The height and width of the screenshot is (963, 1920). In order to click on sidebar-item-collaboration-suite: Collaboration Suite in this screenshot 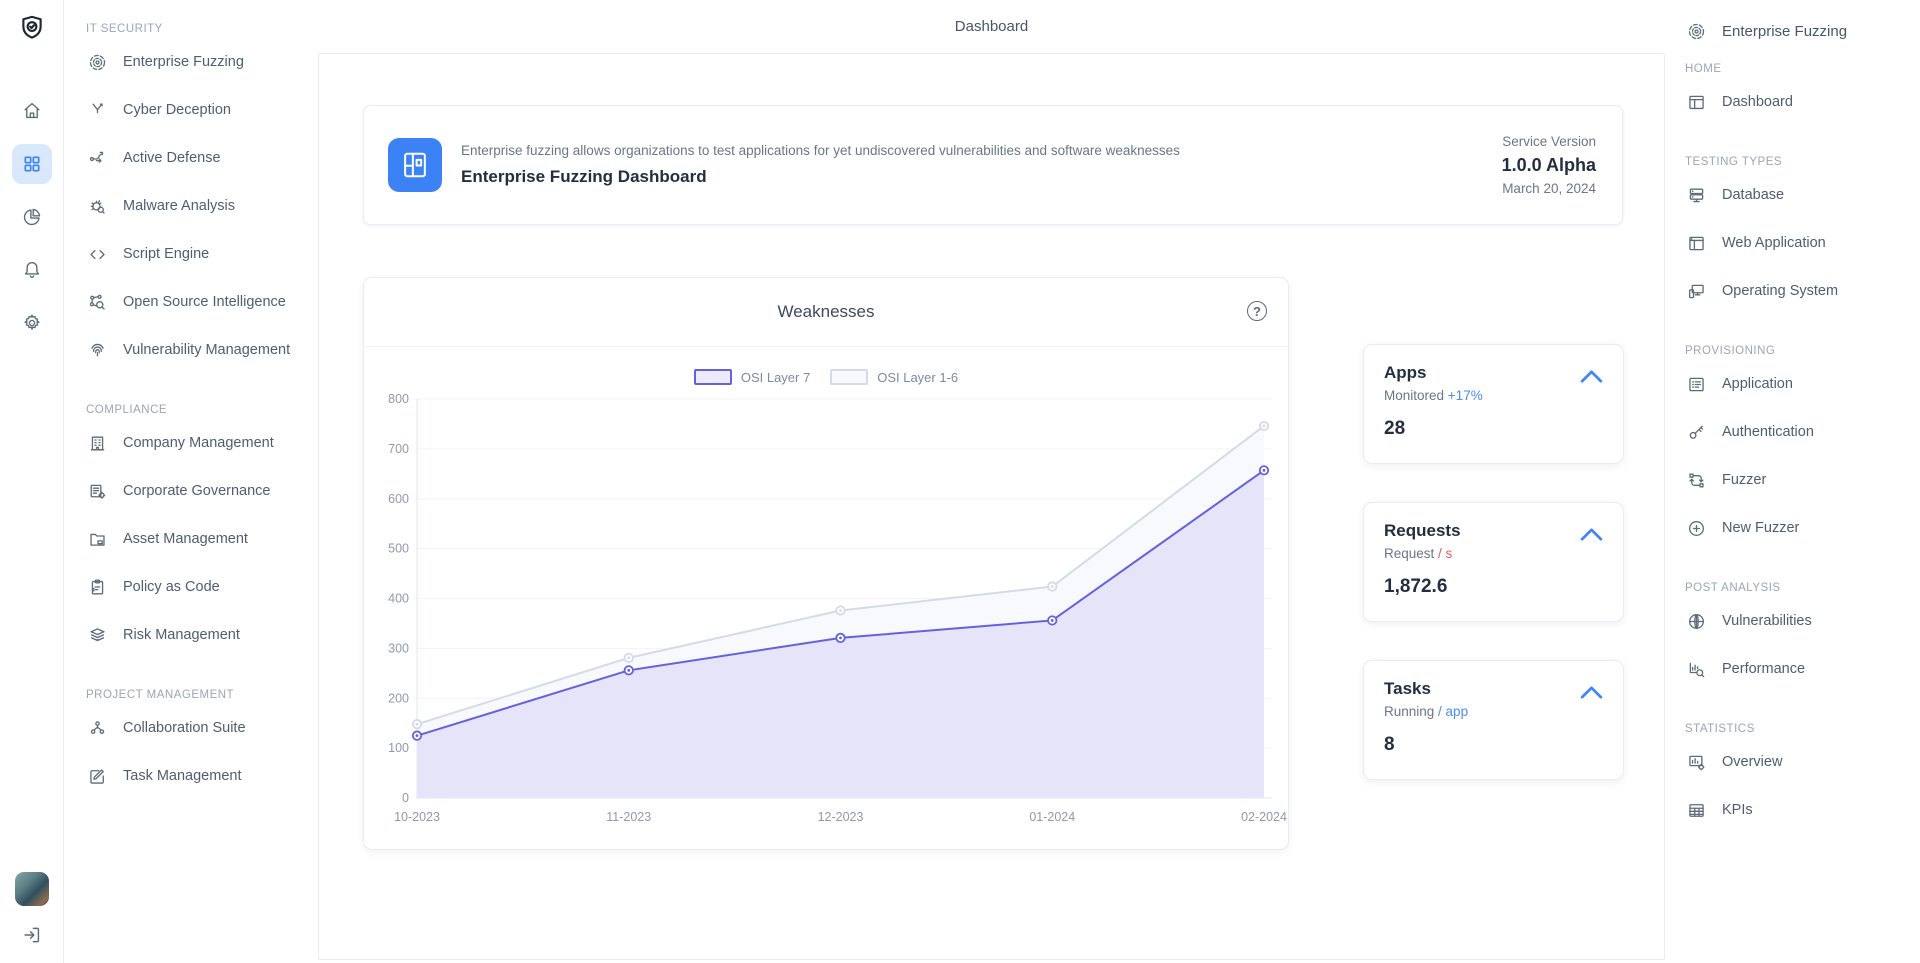, I will do `click(202, 728)`.